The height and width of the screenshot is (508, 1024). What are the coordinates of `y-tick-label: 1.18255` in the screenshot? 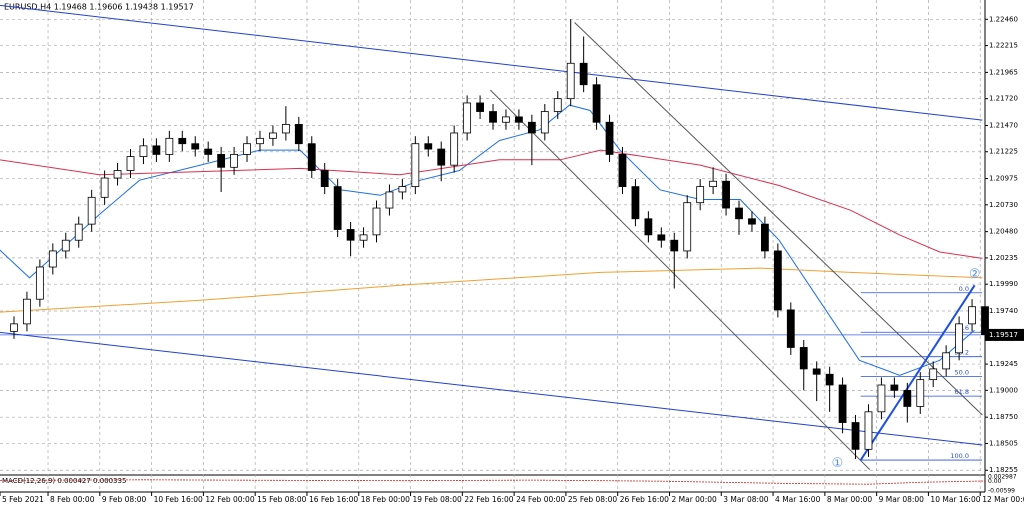 It's located at (1003, 470).